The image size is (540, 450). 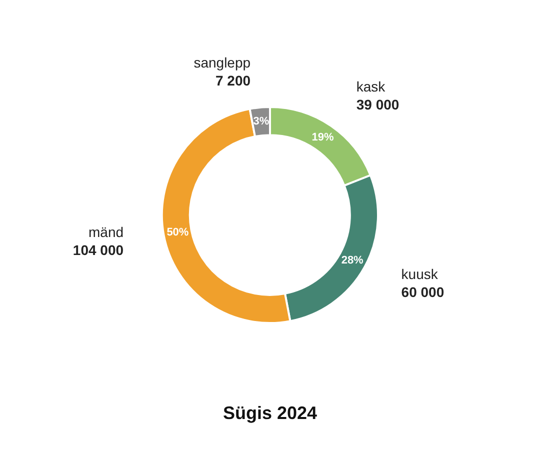 What do you see at coordinates (270, 413) in the screenshot?
I see `text: Sügis 2024` at bounding box center [270, 413].